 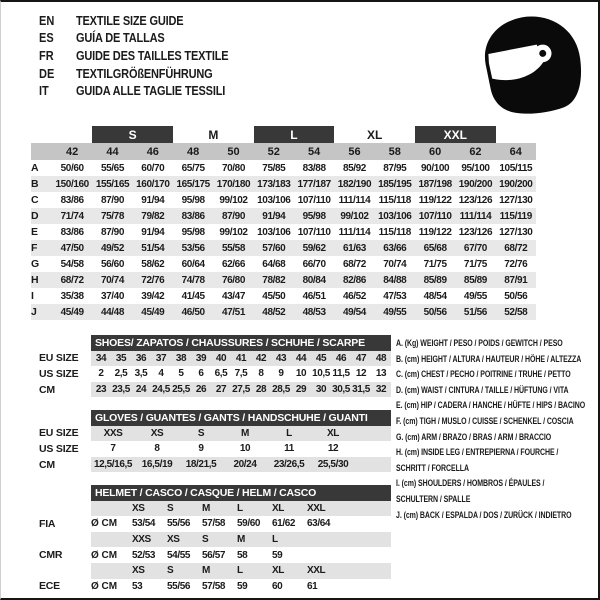 I want to click on measurement-cell: 55/58, so click(x=233, y=248).